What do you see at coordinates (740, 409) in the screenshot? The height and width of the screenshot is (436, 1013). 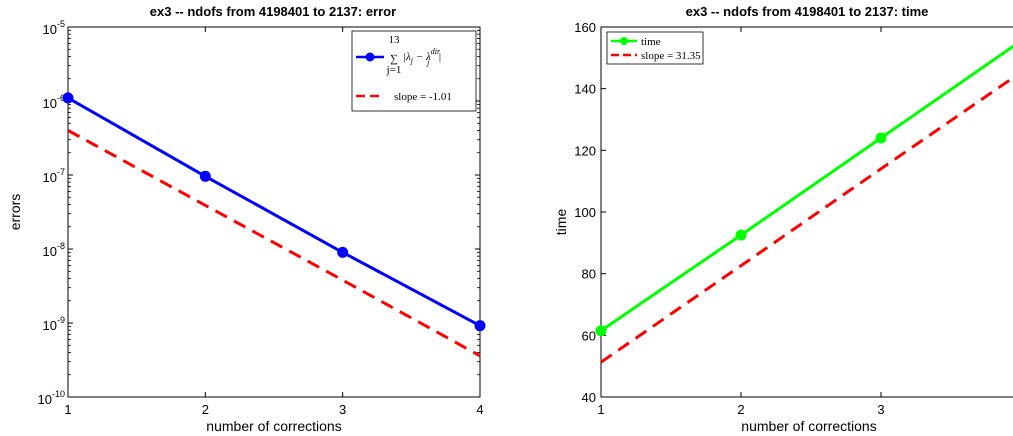 I see `time-x-tick-label: 2` at bounding box center [740, 409].